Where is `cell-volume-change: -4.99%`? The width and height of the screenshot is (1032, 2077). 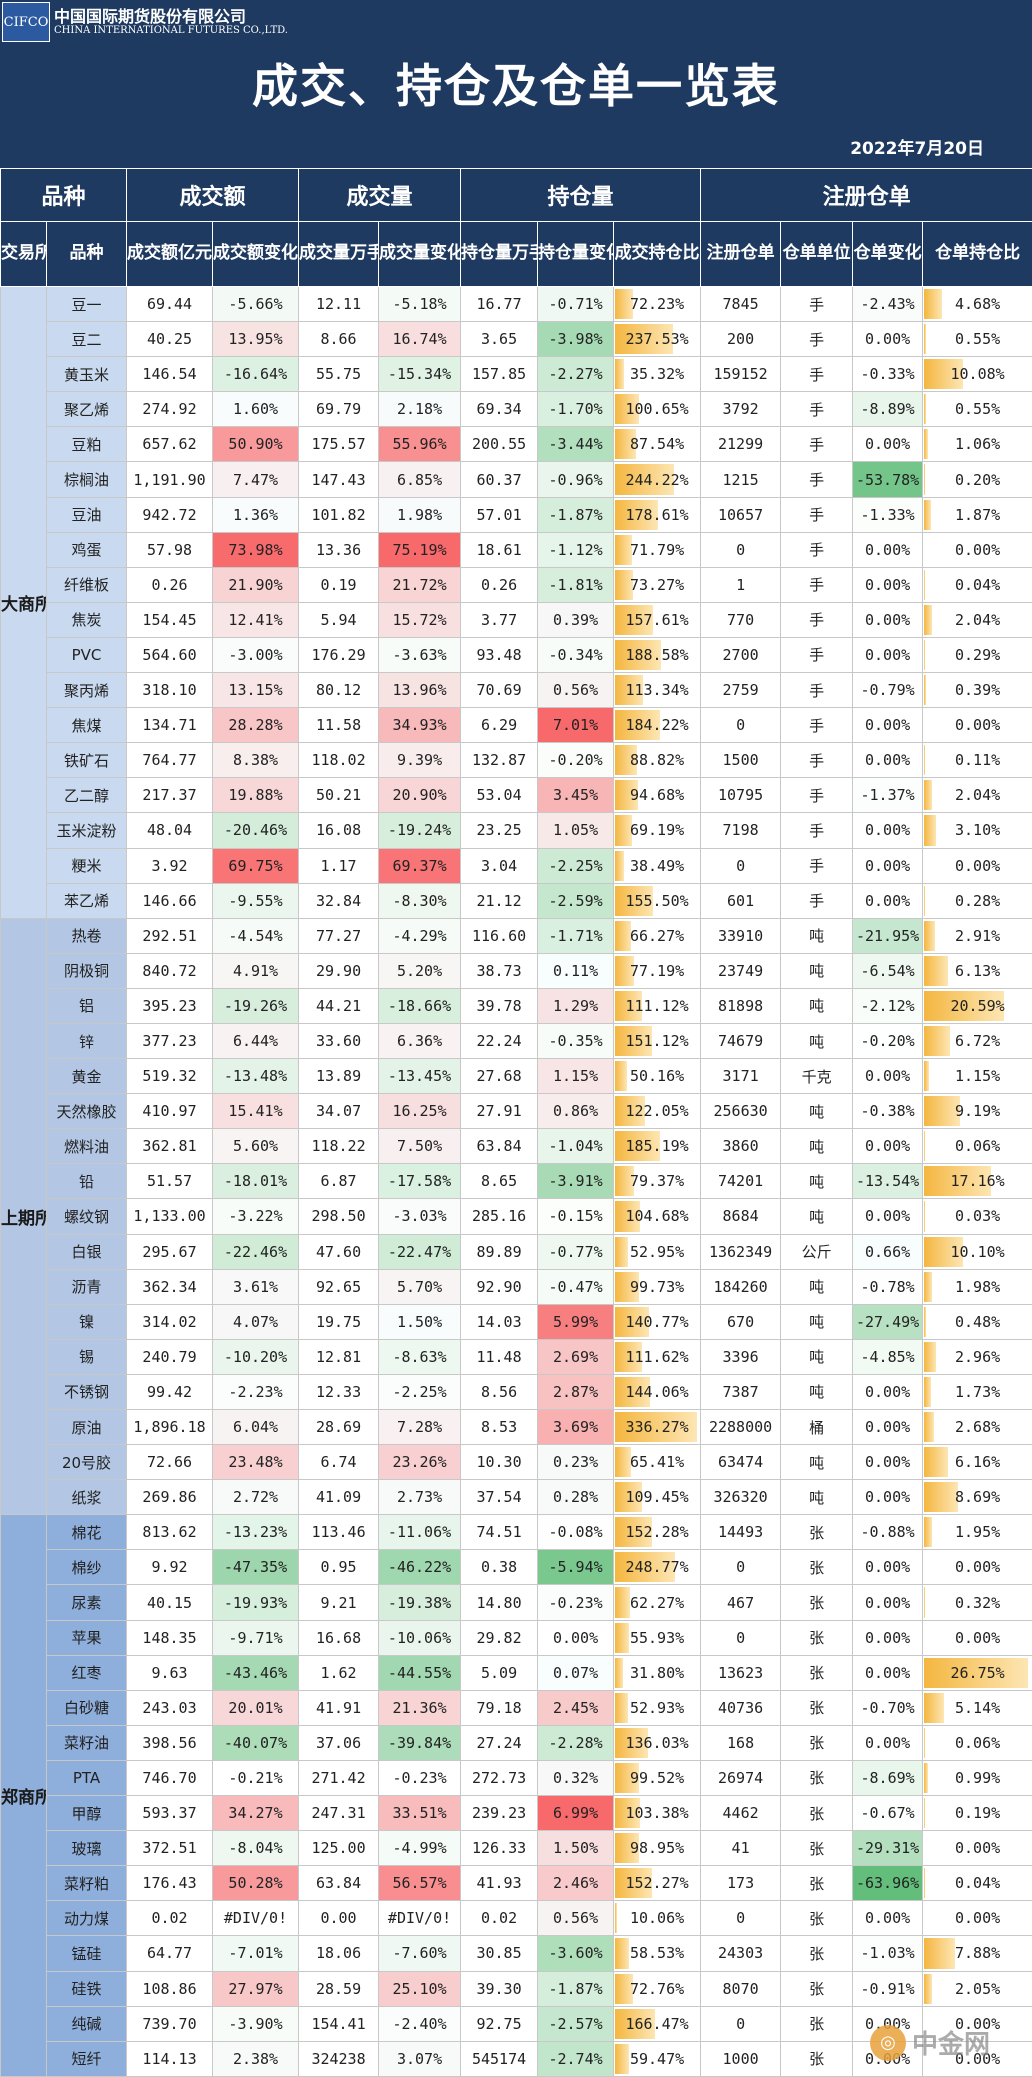
cell-volume-change: -4.99% is located at coordinates (420, 1848).